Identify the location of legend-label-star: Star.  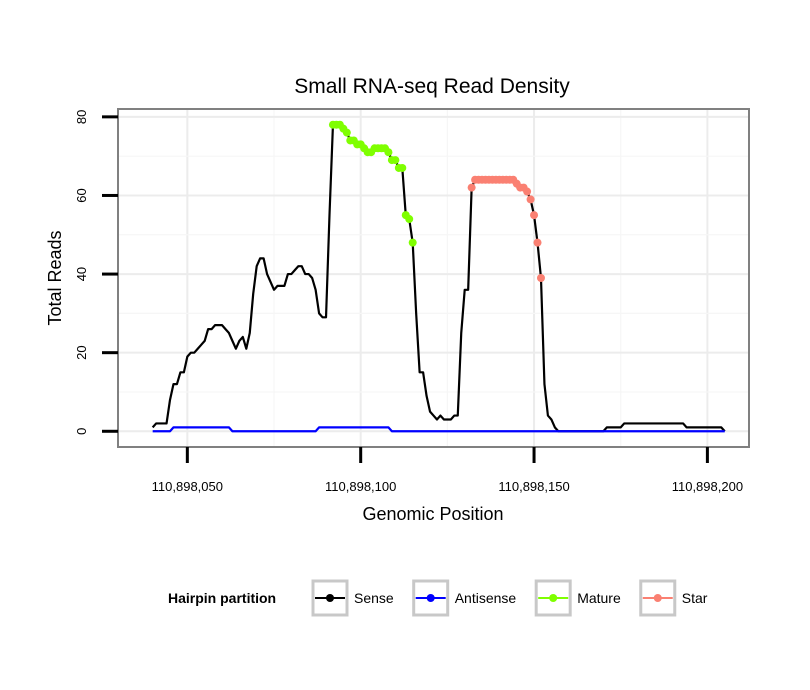
(695, 598).